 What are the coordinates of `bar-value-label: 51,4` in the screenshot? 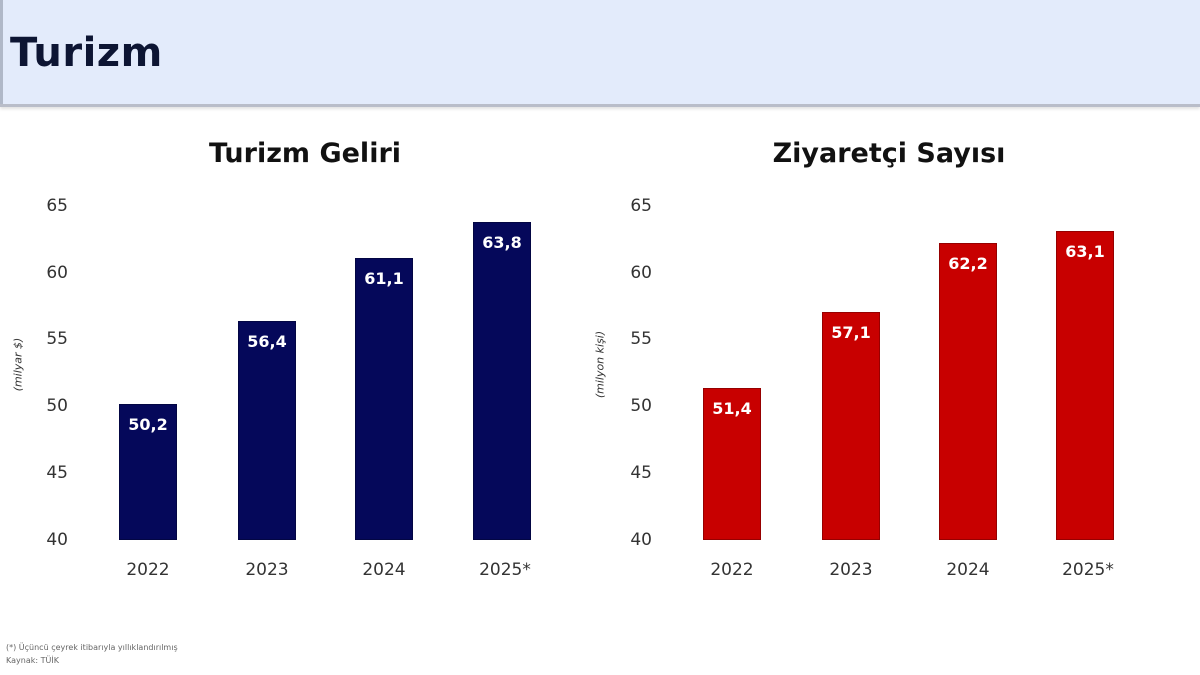 It's located at (732, 408).